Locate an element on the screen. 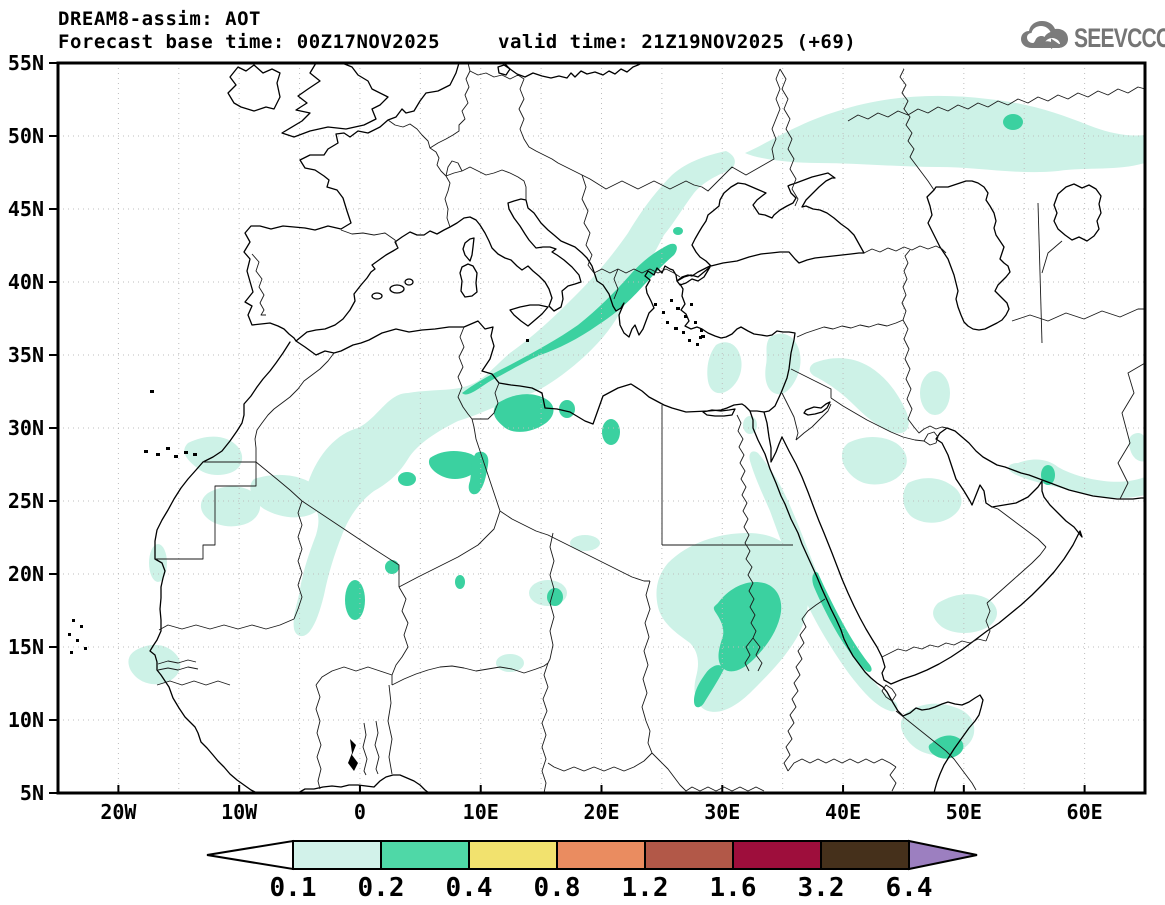 This screenshot has height=905, width=1165. lon-tick-label: 10W is located at coordinates (239, 812).